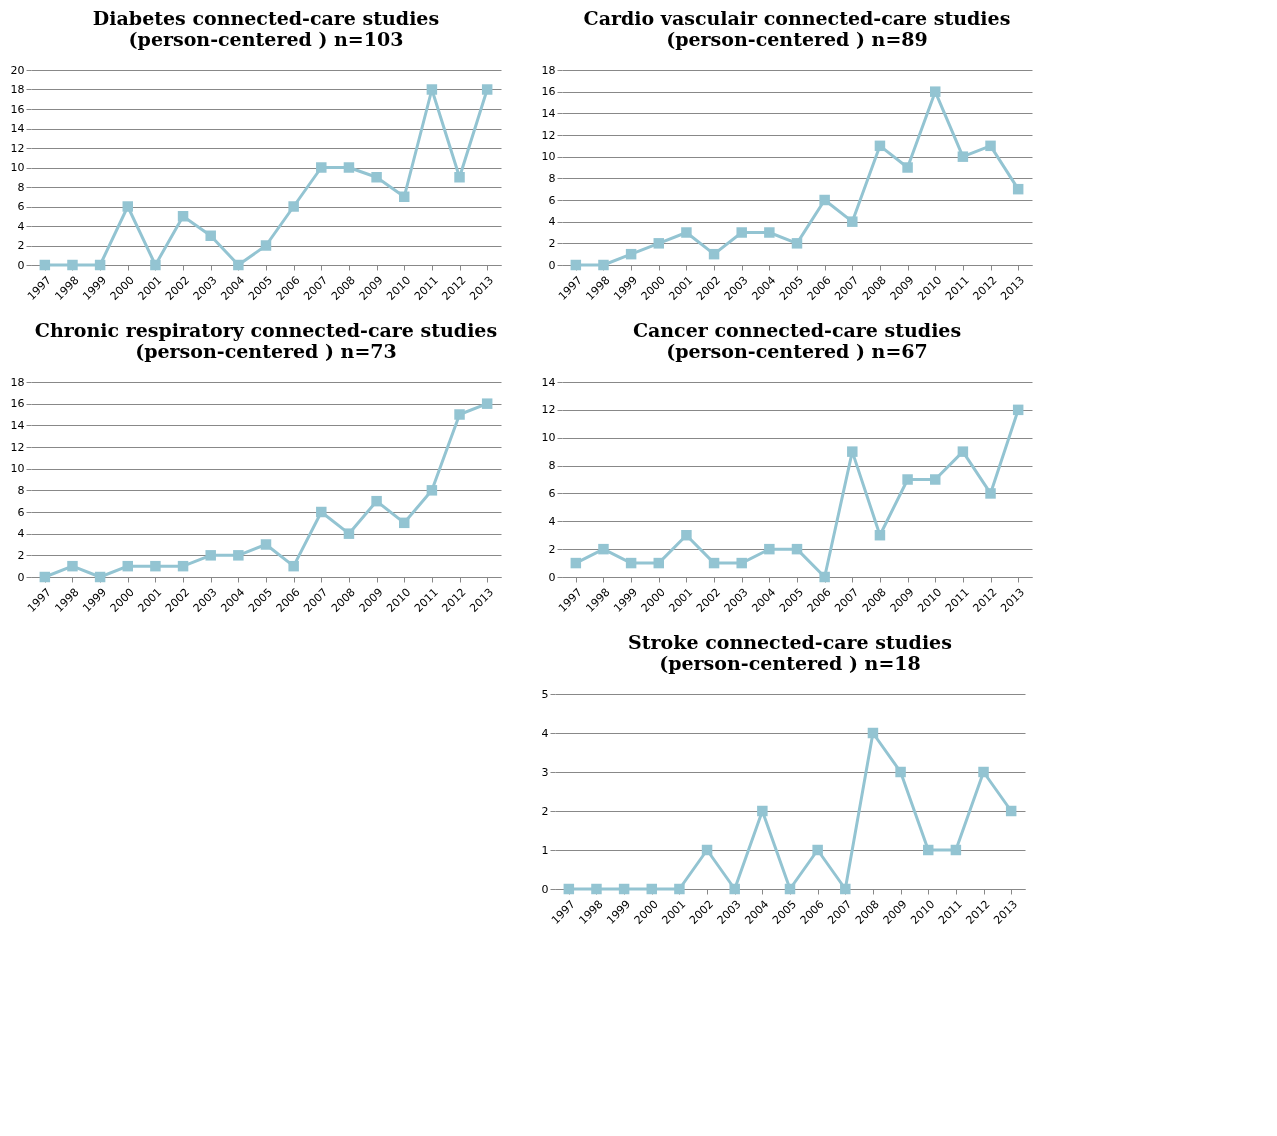 The width and height of the screenshot is (1277, 1136). What do you see at coordinates (545, 850) in the screenshot?
I see `y-tick-label: 1` at bounding box center [545, 850].